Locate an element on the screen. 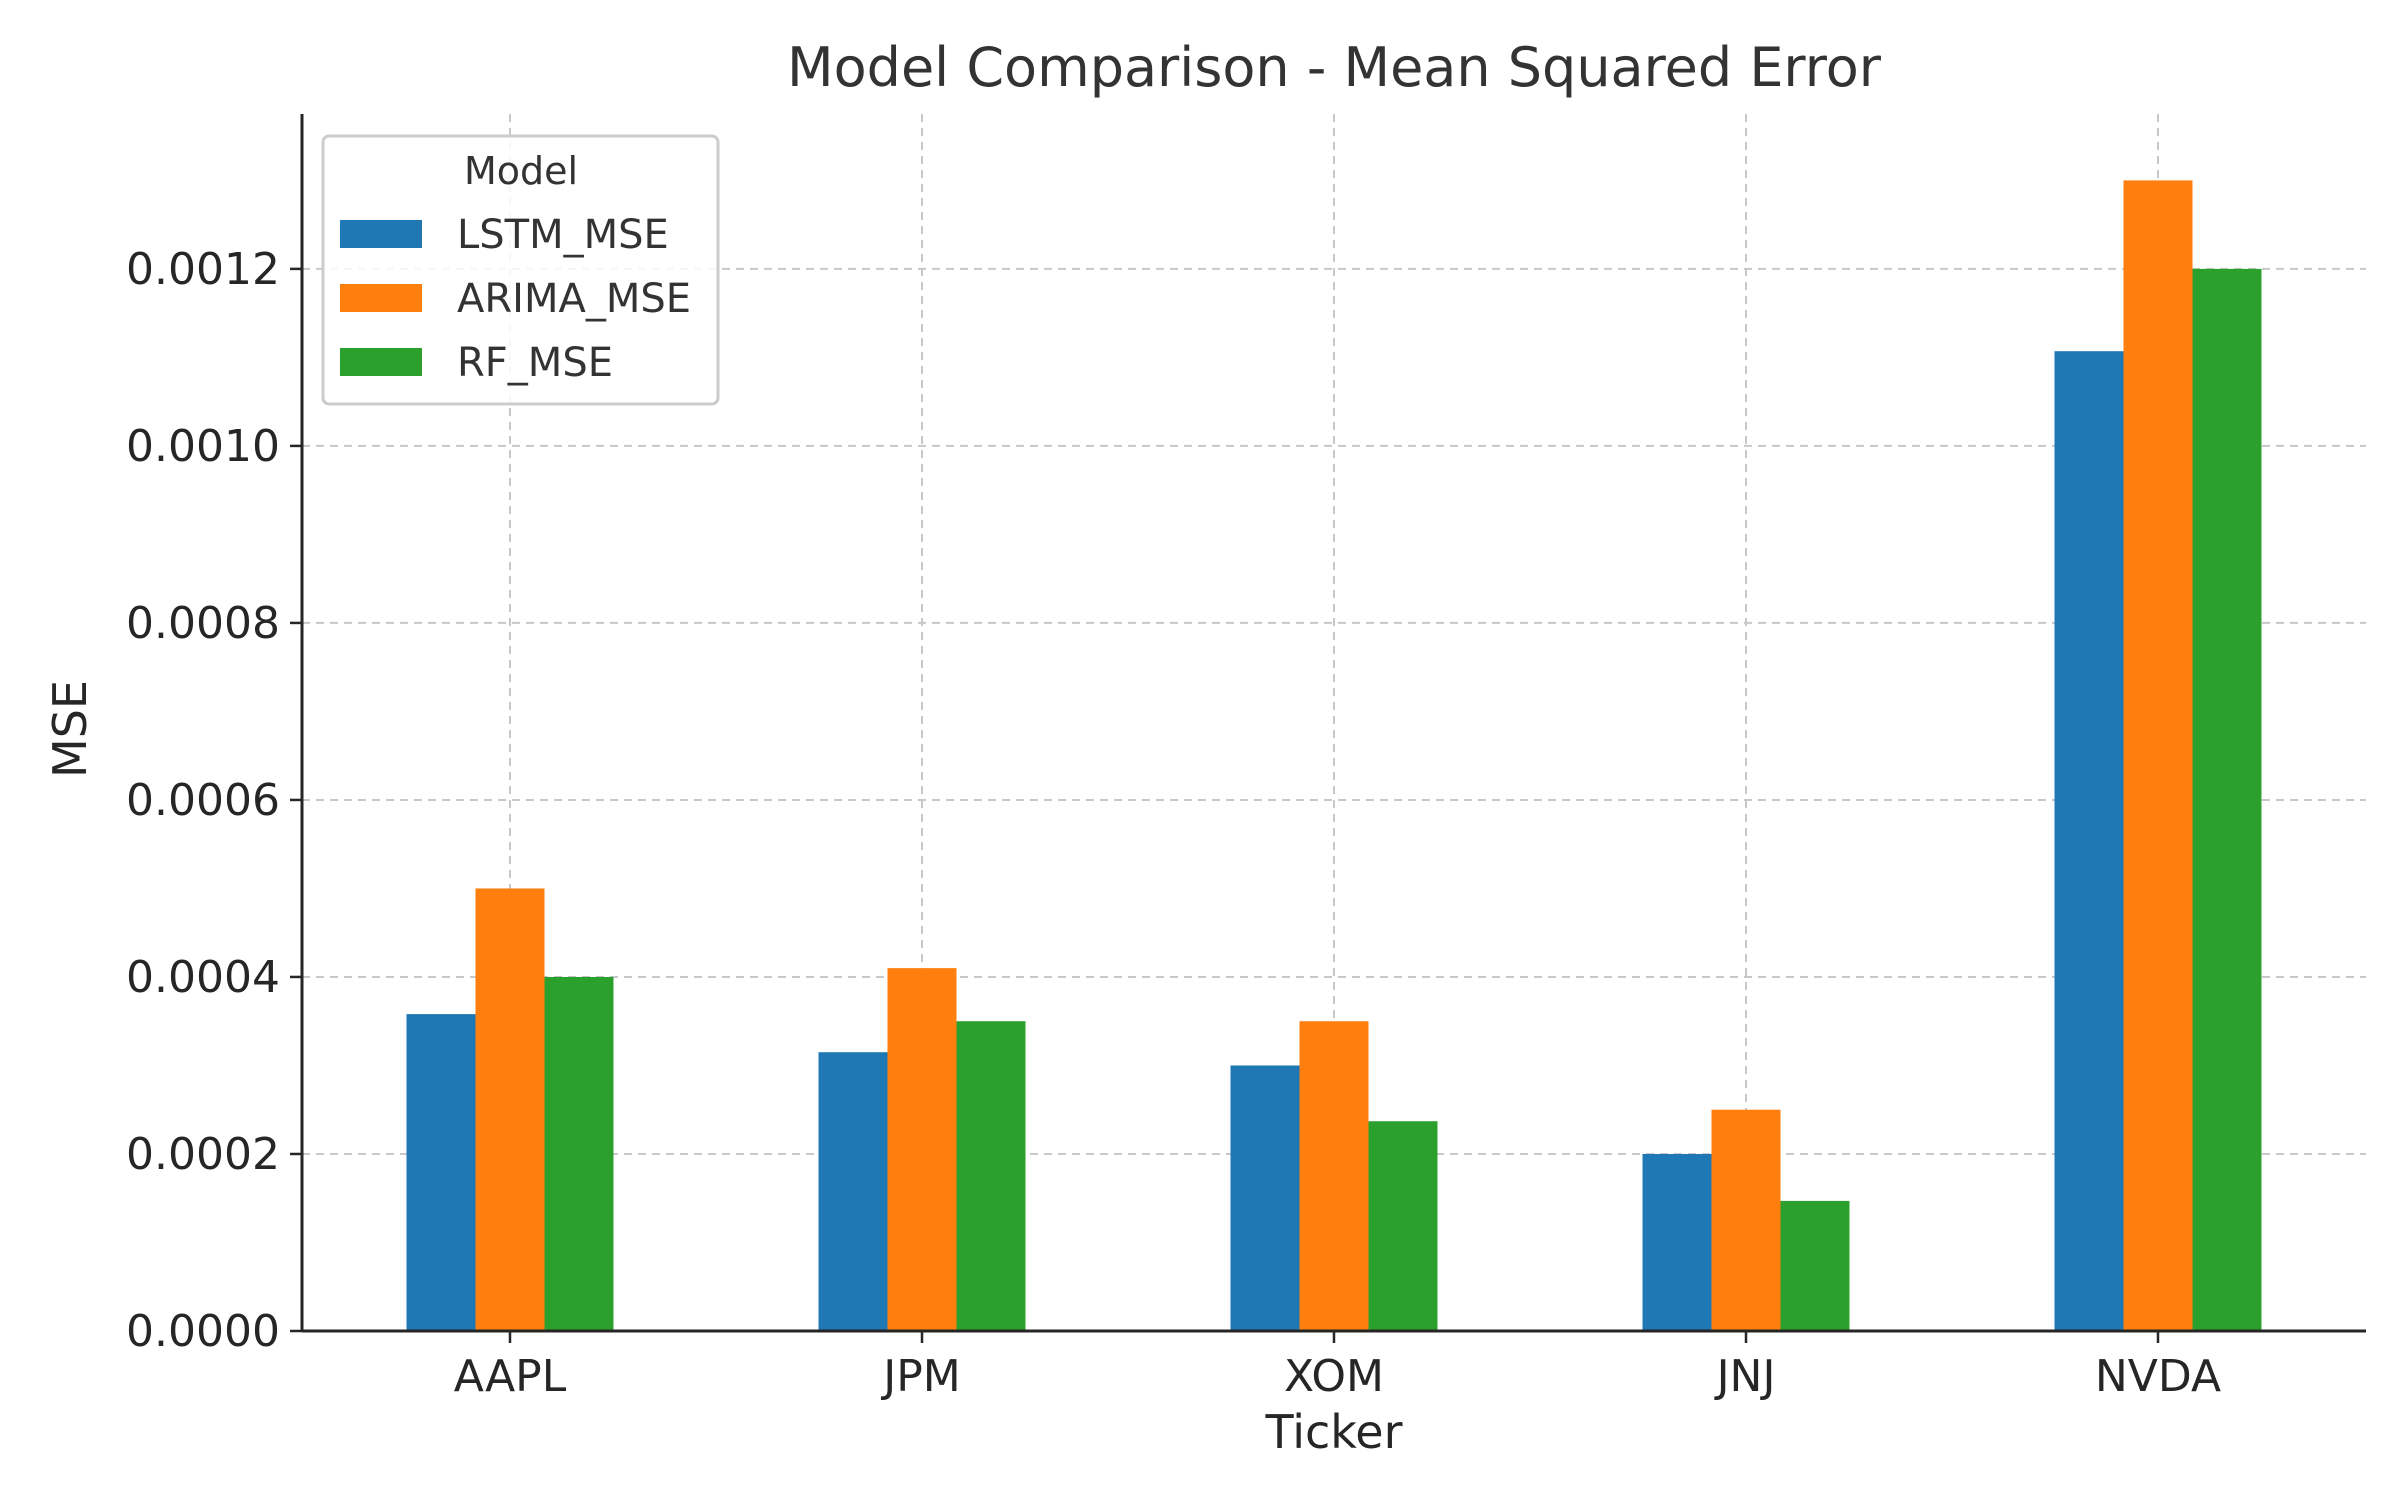 This screenshot has height=1500, width=2400. legend-items: LSTM_MSE ARIMA_MSE RF_MSE is located at coordinates (515, 299).